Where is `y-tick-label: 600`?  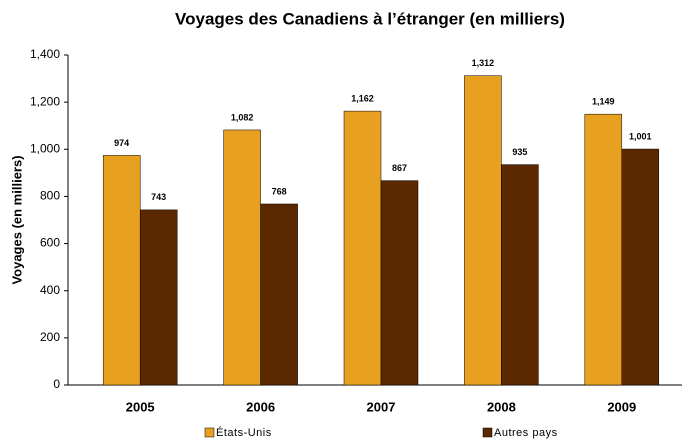 y-tick-label: 600 is located at coordinates (50, 243).